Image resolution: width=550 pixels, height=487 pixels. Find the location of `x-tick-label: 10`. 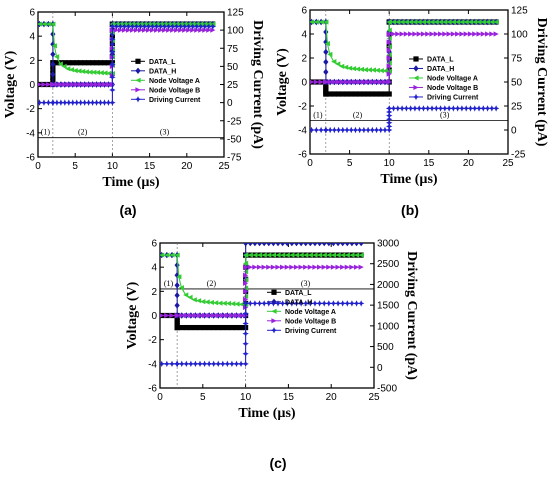

x-tick-label: 10 is located at coordinates (390, 163).